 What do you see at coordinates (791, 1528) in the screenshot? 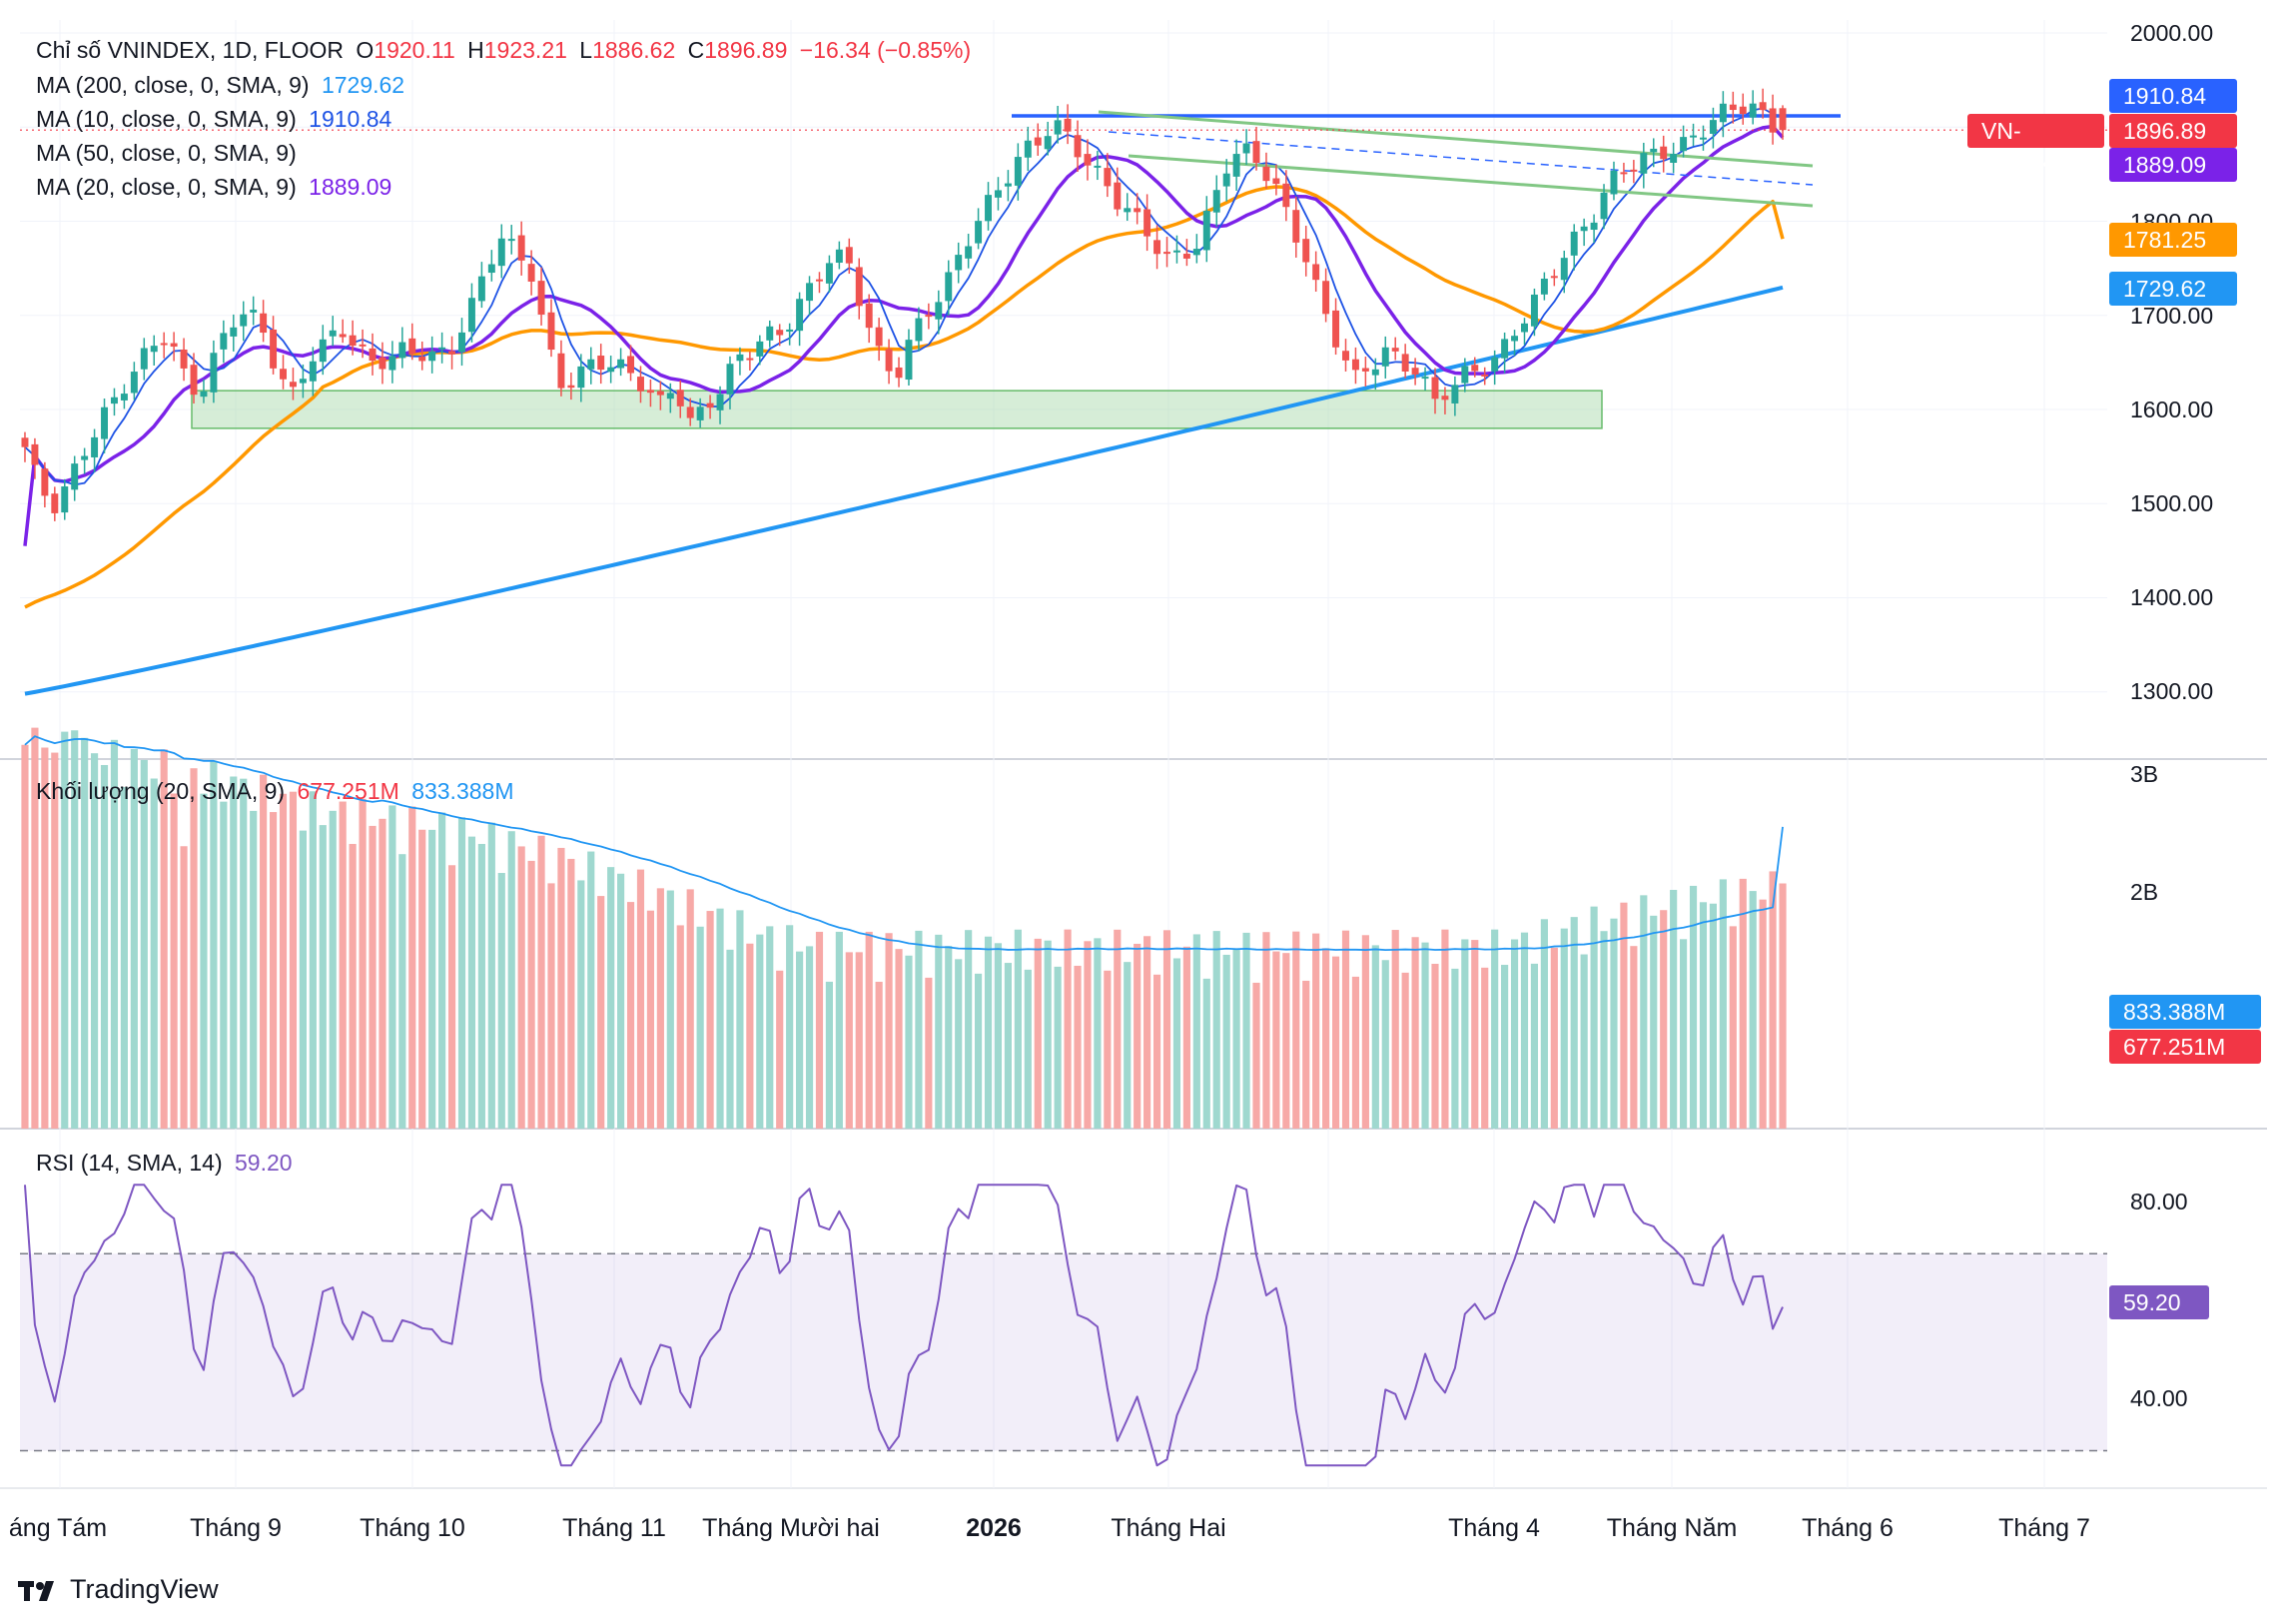
I see `x-tick-dec: Tháng Mười hai` at bounding box center [791, 1528].